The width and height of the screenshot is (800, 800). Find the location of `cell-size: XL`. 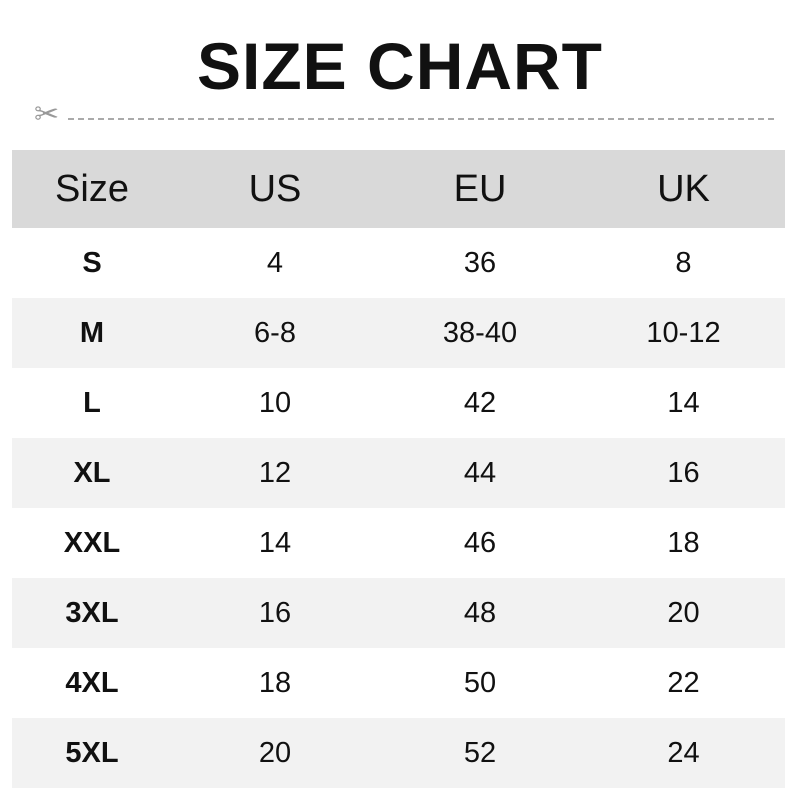

cell-size: XL is located at coordinates (92, 472).